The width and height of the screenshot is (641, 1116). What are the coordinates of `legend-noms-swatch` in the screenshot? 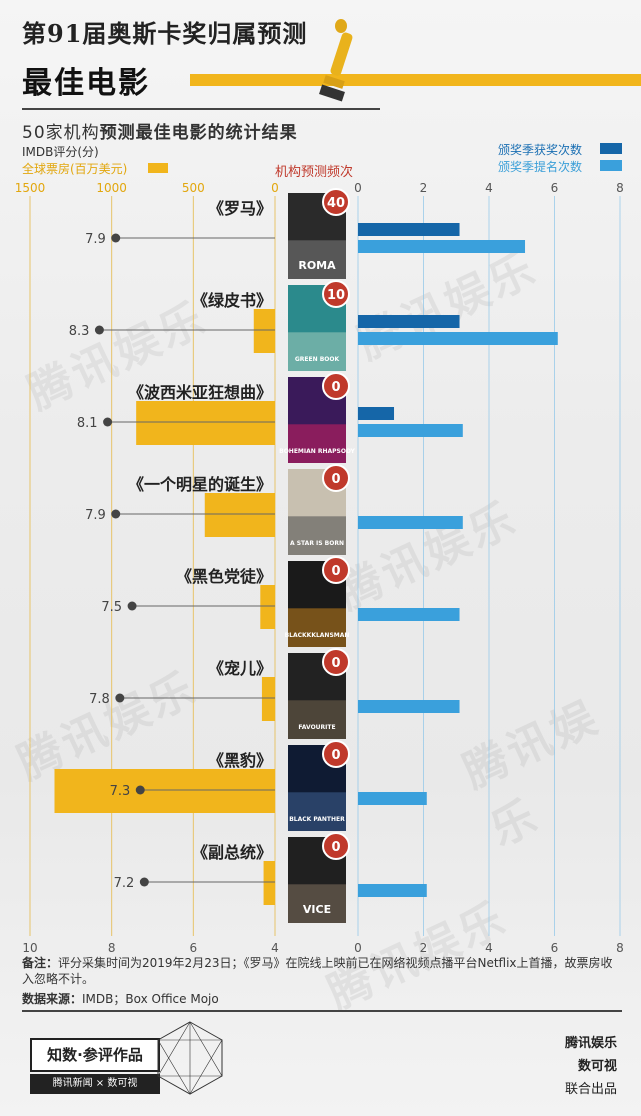 It's located at (611, 165).